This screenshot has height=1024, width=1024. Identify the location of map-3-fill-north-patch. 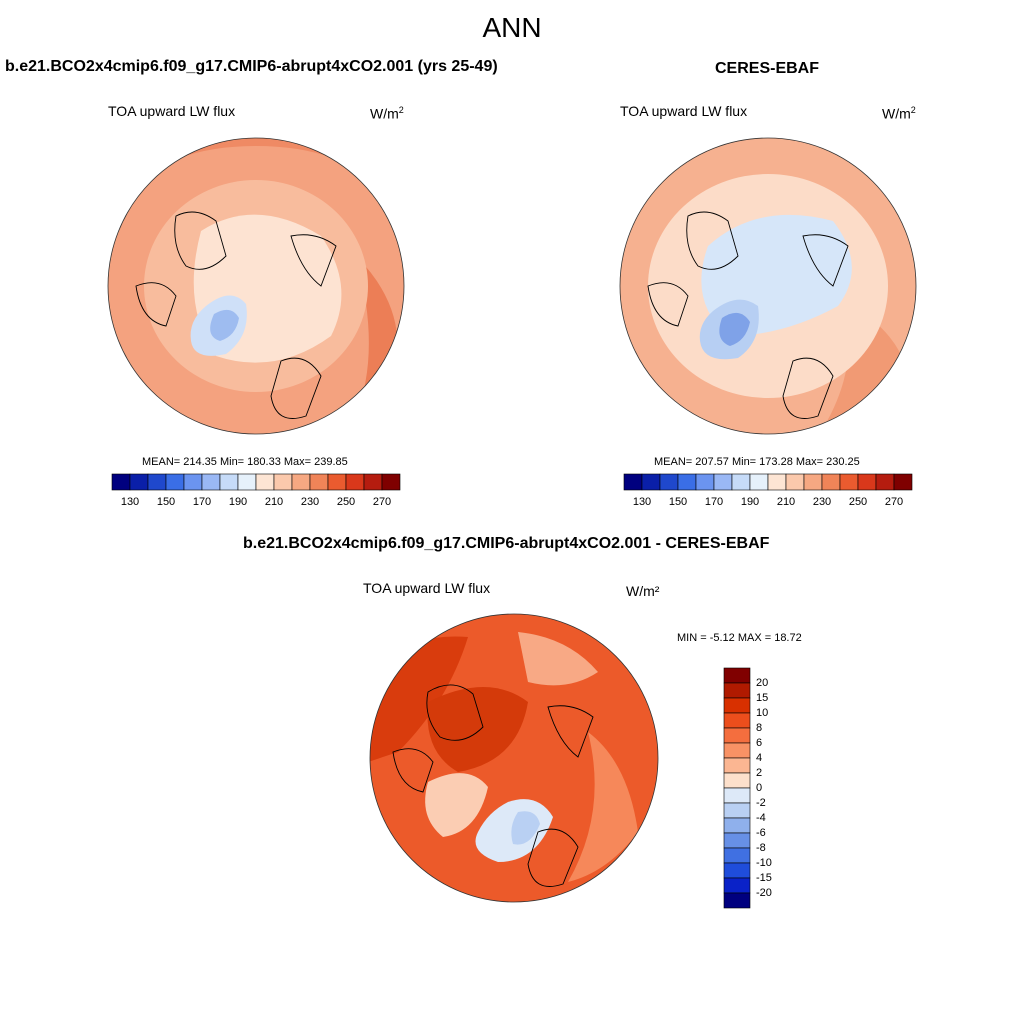
(558, 659).